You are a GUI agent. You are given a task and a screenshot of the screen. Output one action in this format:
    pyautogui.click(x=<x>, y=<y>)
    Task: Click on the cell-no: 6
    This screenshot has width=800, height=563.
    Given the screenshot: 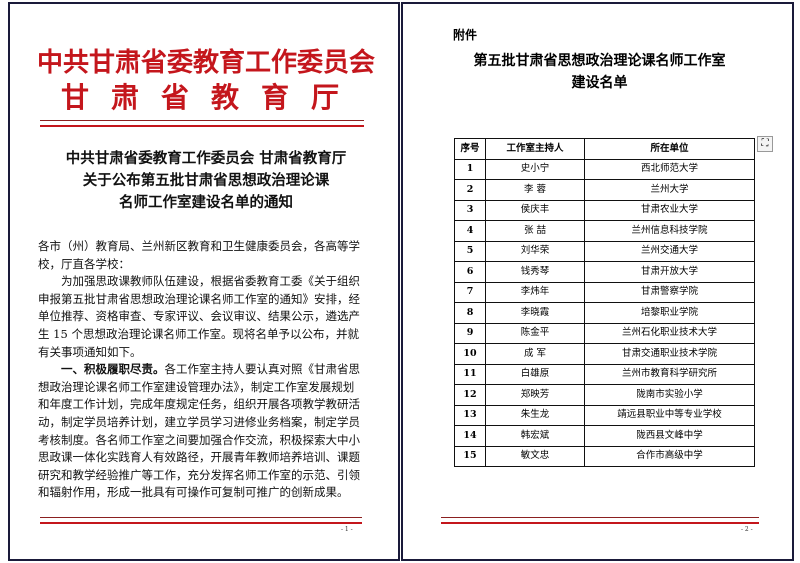 What is the action you would take?
    pyautogui.click(x=470, y=272)
    